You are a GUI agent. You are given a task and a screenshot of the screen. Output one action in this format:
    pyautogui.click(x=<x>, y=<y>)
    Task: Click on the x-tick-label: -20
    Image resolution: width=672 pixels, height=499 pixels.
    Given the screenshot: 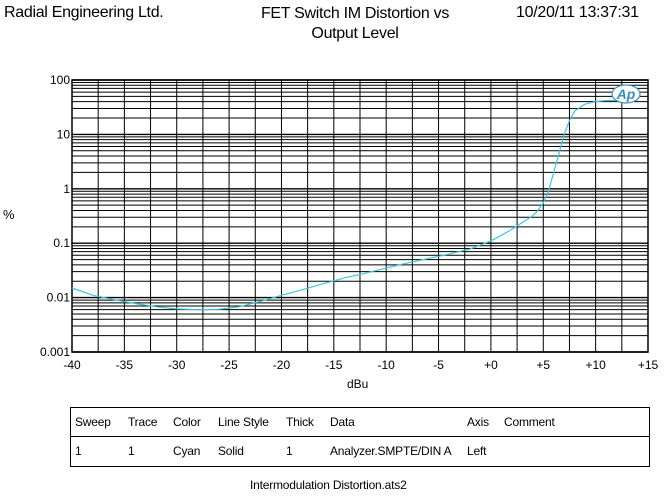 What is the action you would take?
    pyautogui.click(x=282, y=365)
    